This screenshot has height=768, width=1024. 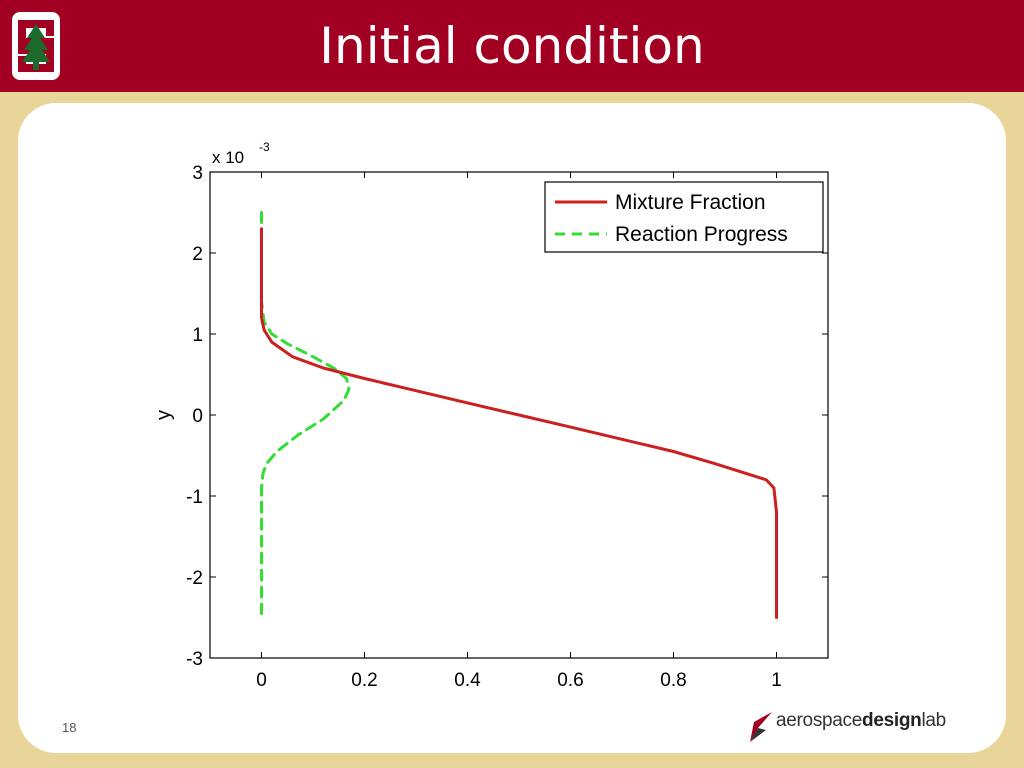 I want to click on brand-arrow-icon, so click(x=761, y=727).